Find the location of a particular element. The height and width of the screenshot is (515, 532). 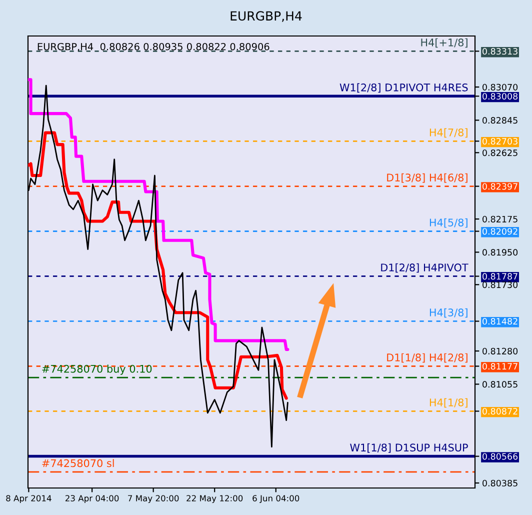

y-tick-label: 0.82175 is located at coordinates (500, 219).